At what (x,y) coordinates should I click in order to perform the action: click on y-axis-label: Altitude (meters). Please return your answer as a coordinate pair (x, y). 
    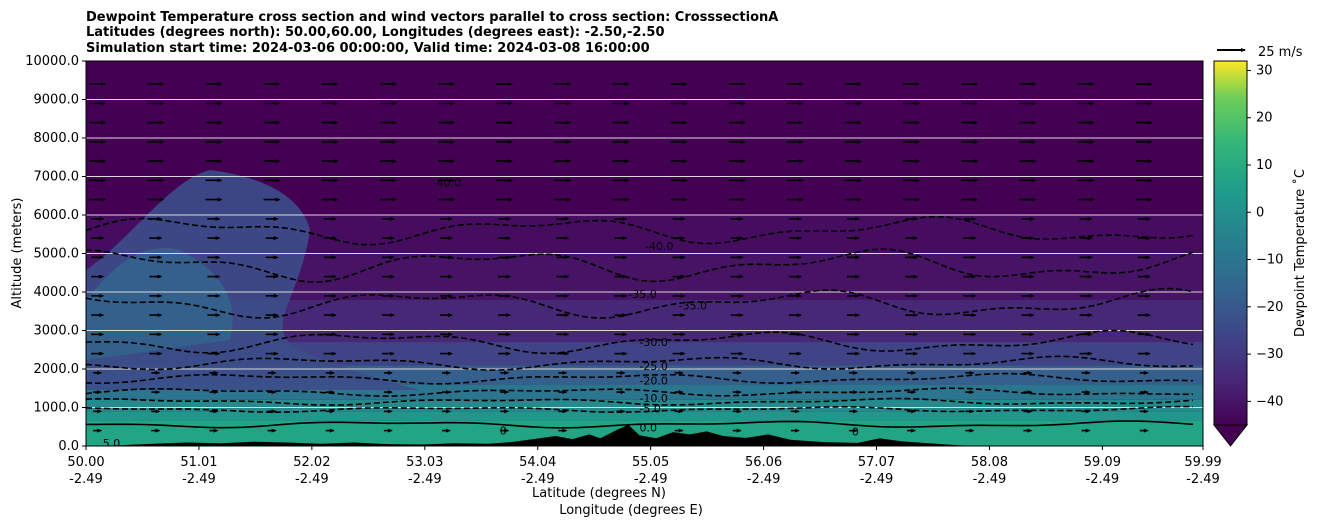
    Looking at the image, I should click on (17, 253).